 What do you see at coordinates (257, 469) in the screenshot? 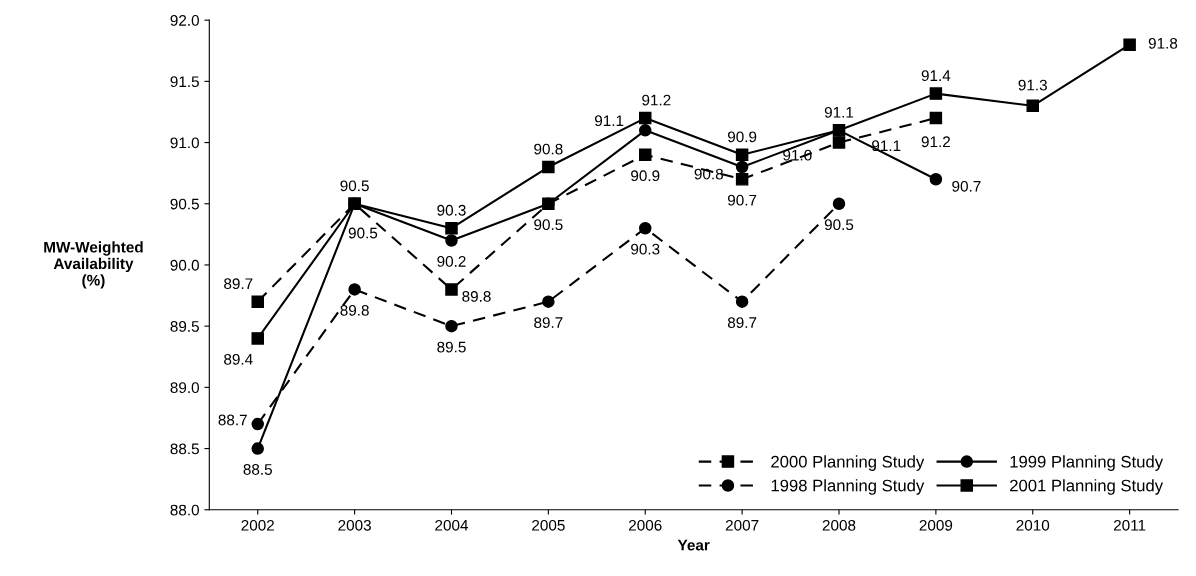
I see `data-label: 88.5` at bounding box center [257, 469].